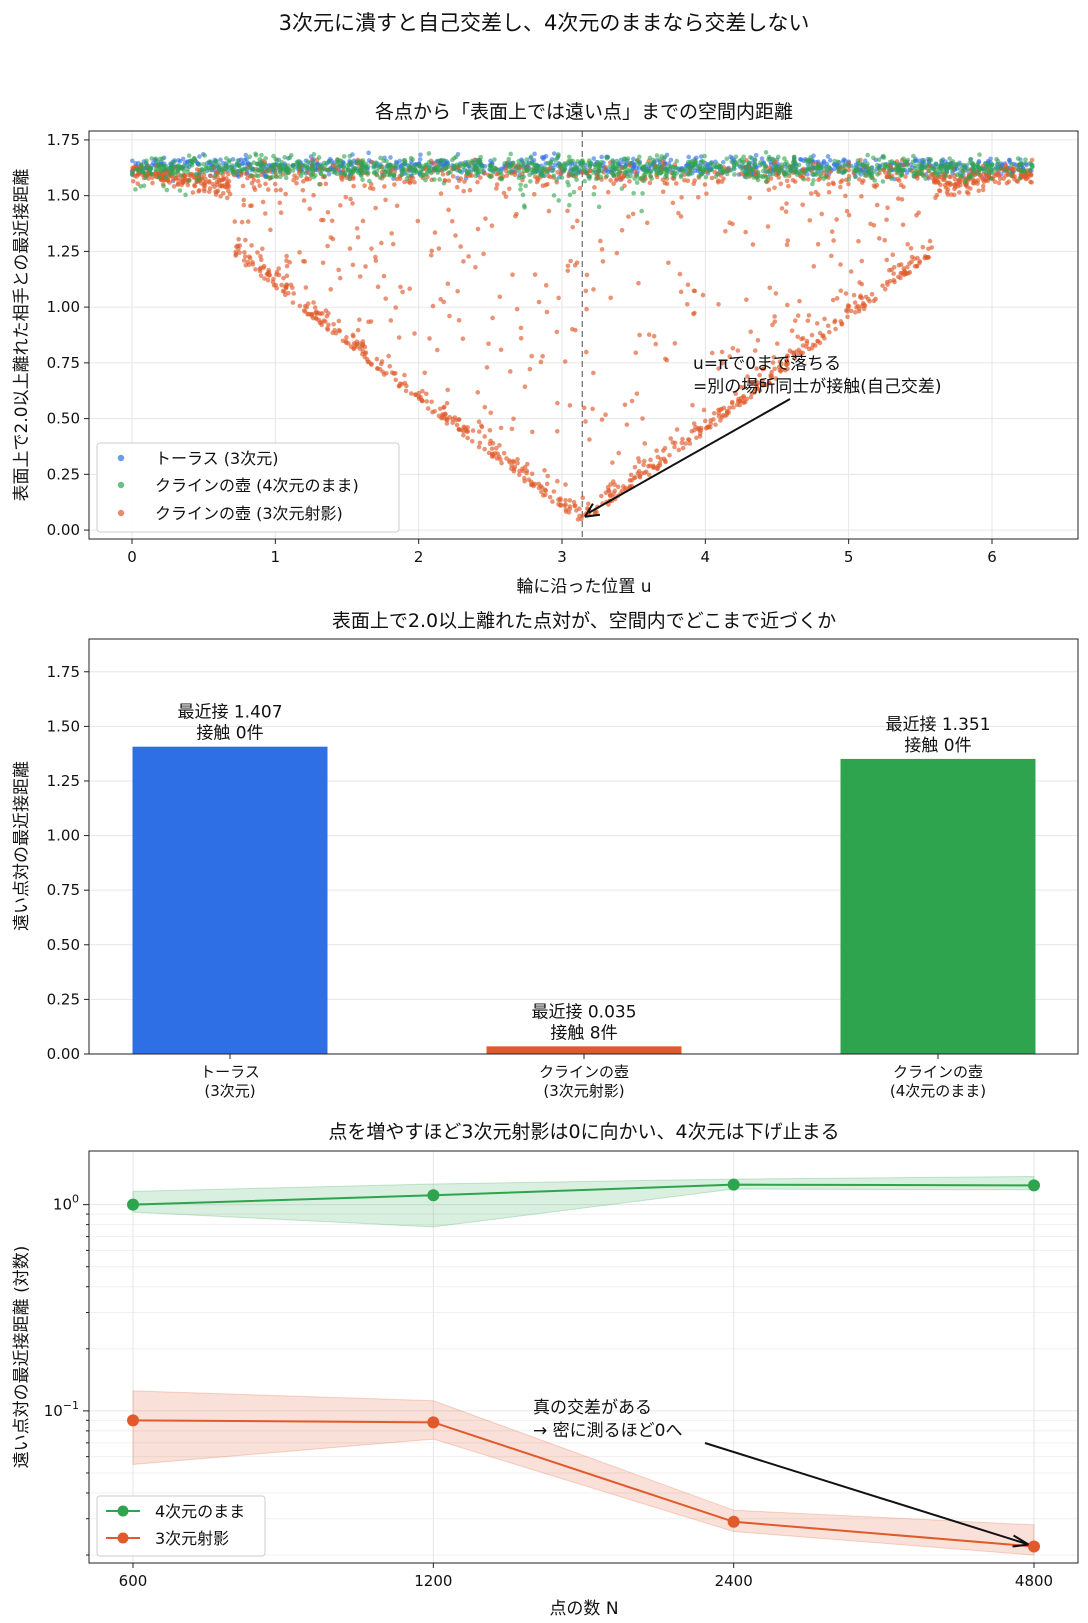 This screenshot has width=1088, height=1623. Describe the element at coordinates (592, 1408) in the screenshot. I see `annotation-line-1: 真の交差がある` at that location.